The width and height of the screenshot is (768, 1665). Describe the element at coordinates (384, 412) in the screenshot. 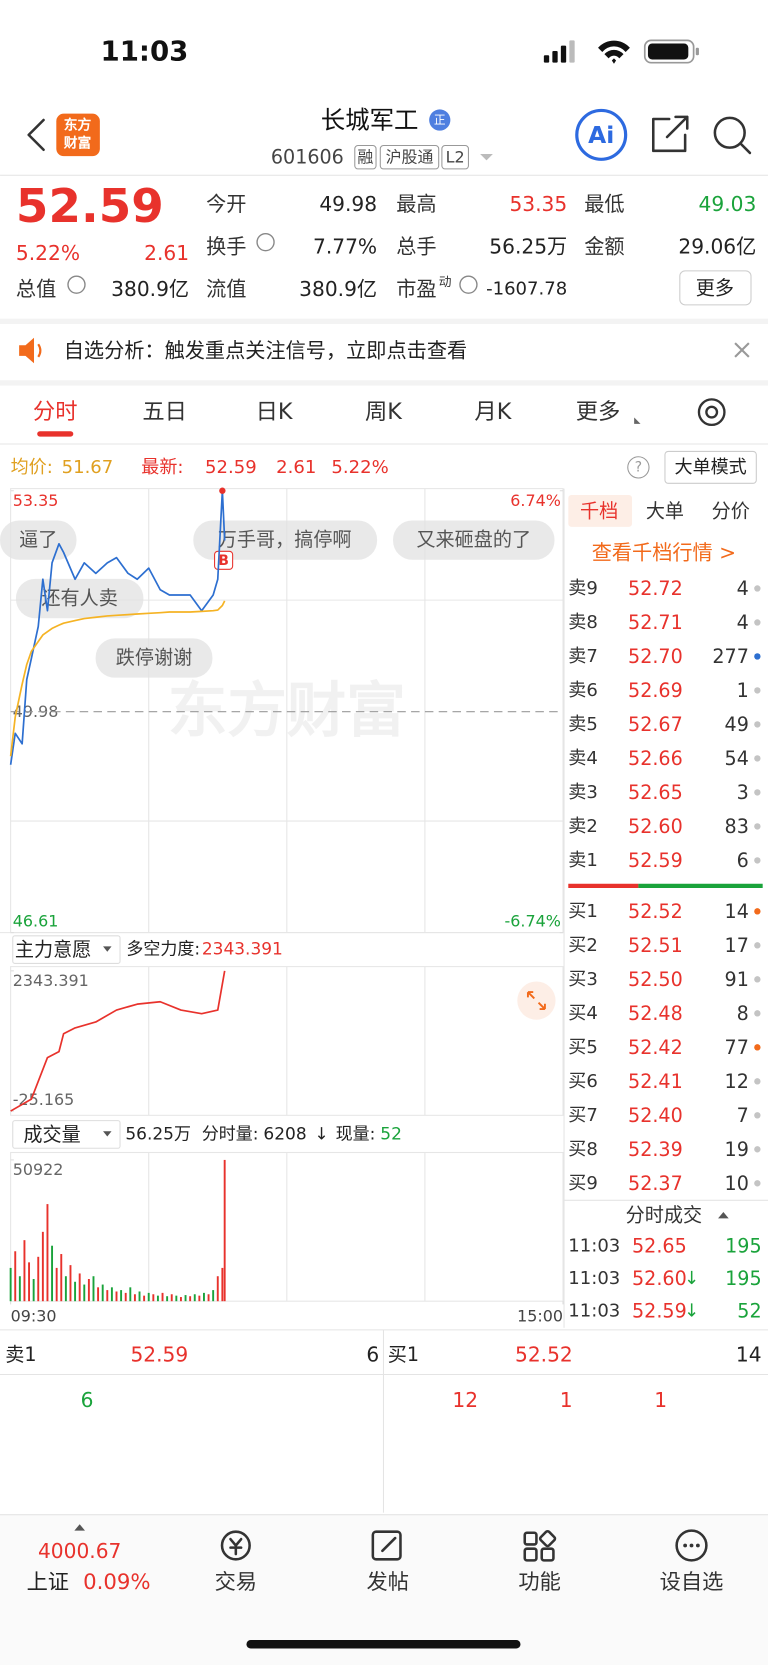

I see `tab: 周K` at that location.